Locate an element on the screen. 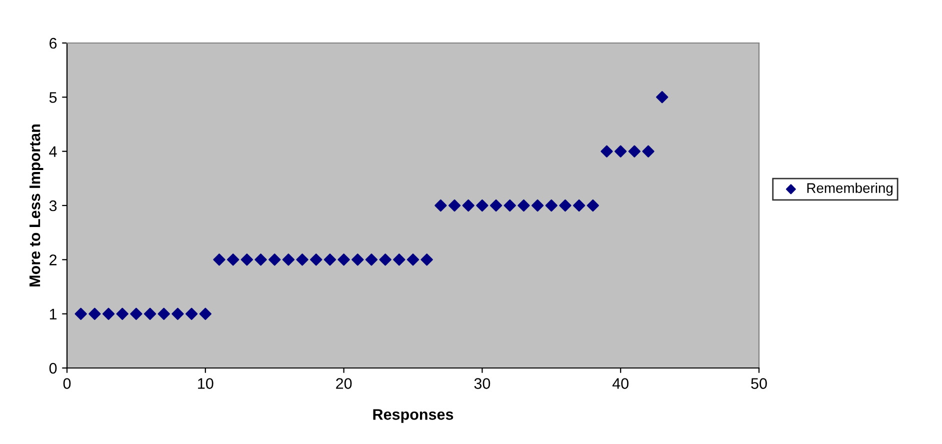 This screenshot has height=444, width=942. x-axis-title: Responses is located at coordinates (413, 416).